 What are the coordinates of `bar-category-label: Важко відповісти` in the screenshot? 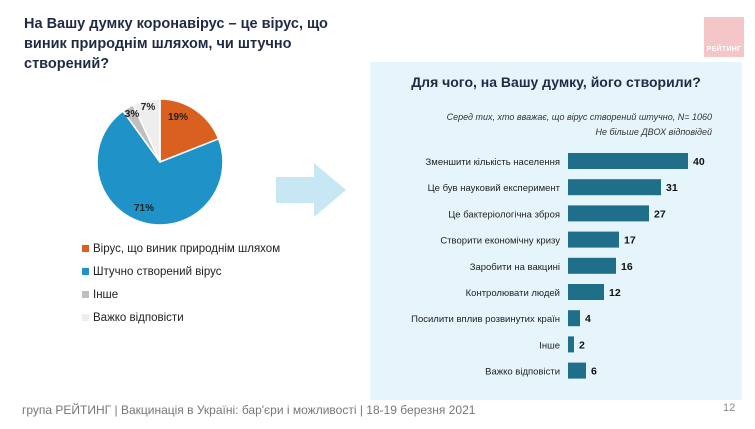 It's located at (522, 372).